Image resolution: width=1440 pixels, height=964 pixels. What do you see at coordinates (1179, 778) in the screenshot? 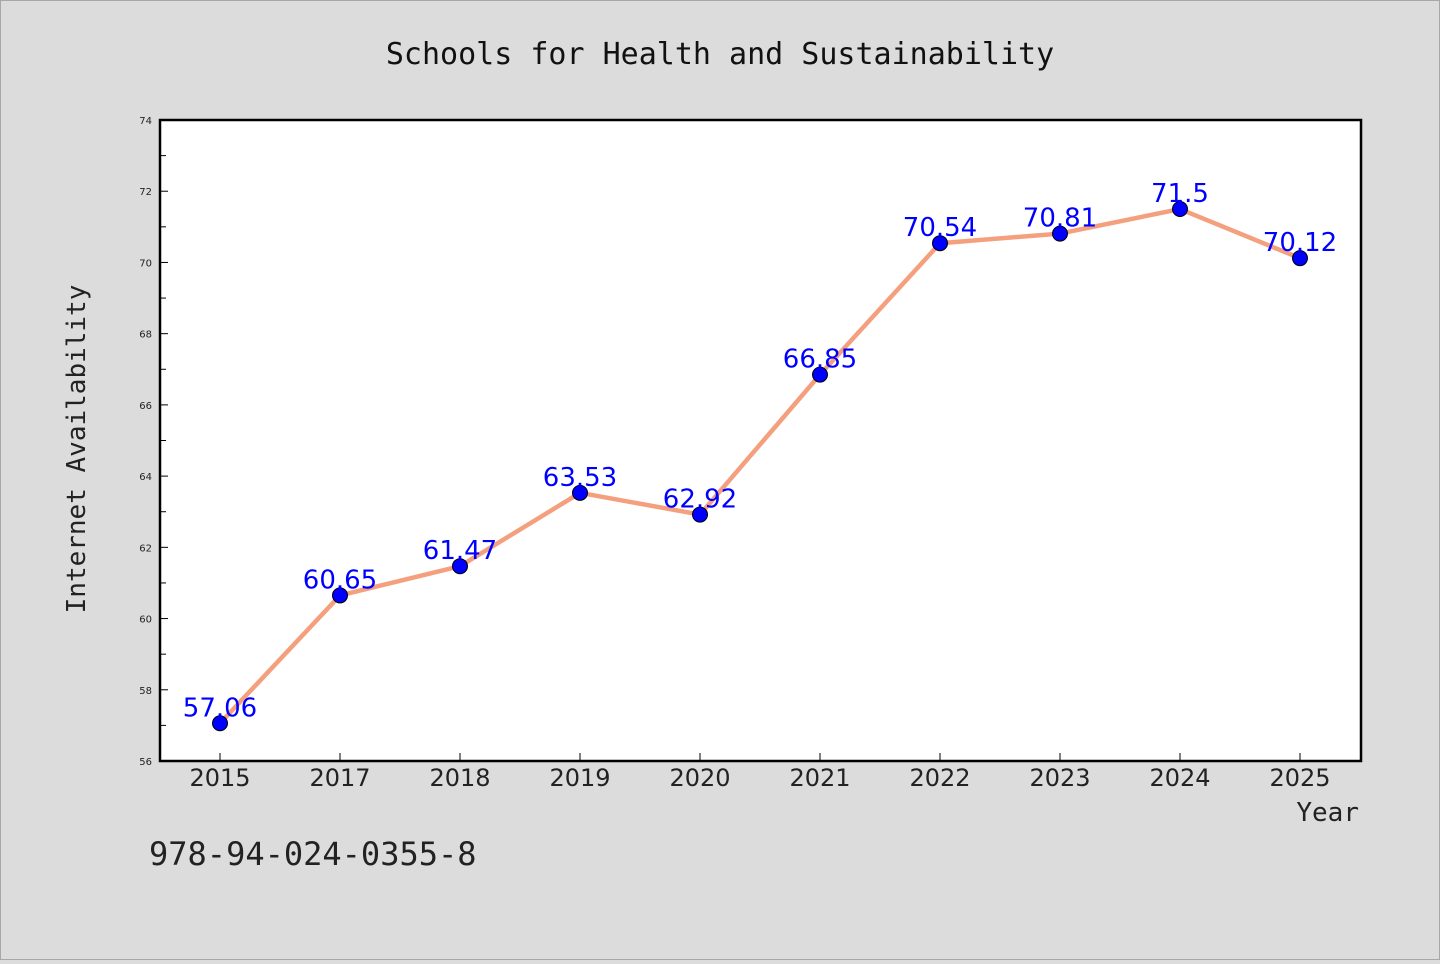
I see `x-tick-label: 2024` at bounding box center [1179, 778].